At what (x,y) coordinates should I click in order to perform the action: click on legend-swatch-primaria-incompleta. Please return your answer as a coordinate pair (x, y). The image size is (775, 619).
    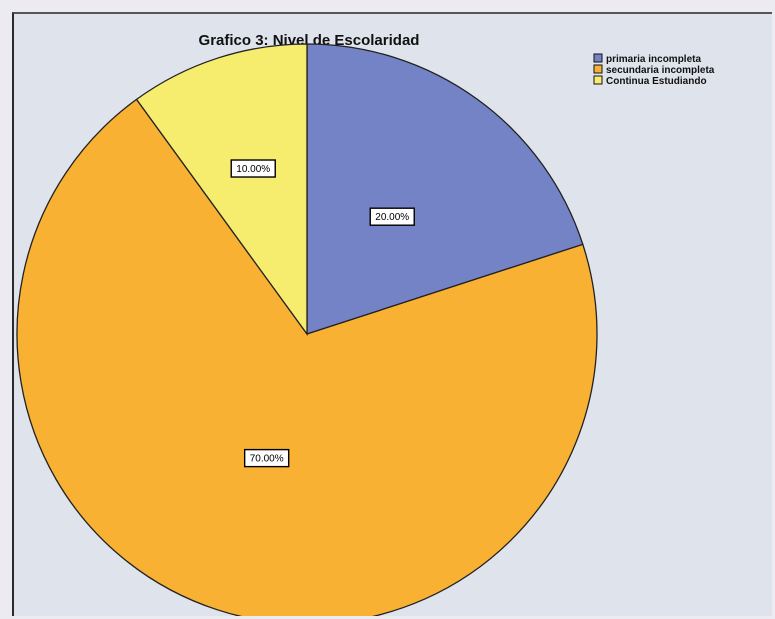
    Looking at the image, I should click on (598, 58).